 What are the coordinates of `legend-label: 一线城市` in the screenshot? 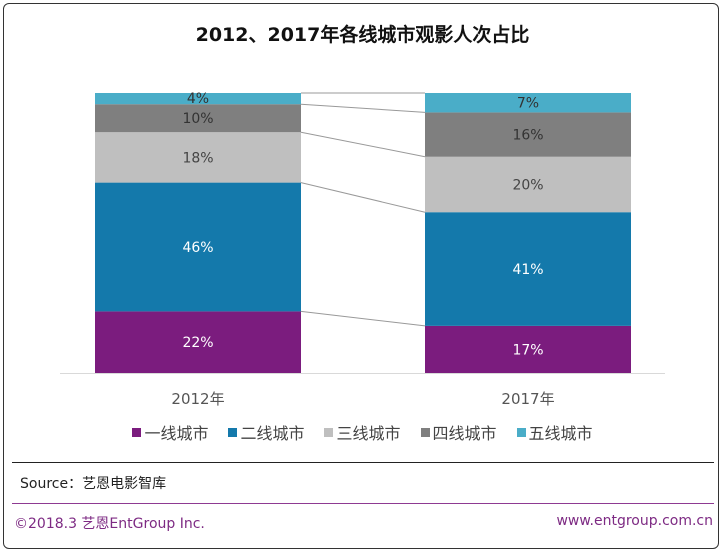 It's located at (176, 433).